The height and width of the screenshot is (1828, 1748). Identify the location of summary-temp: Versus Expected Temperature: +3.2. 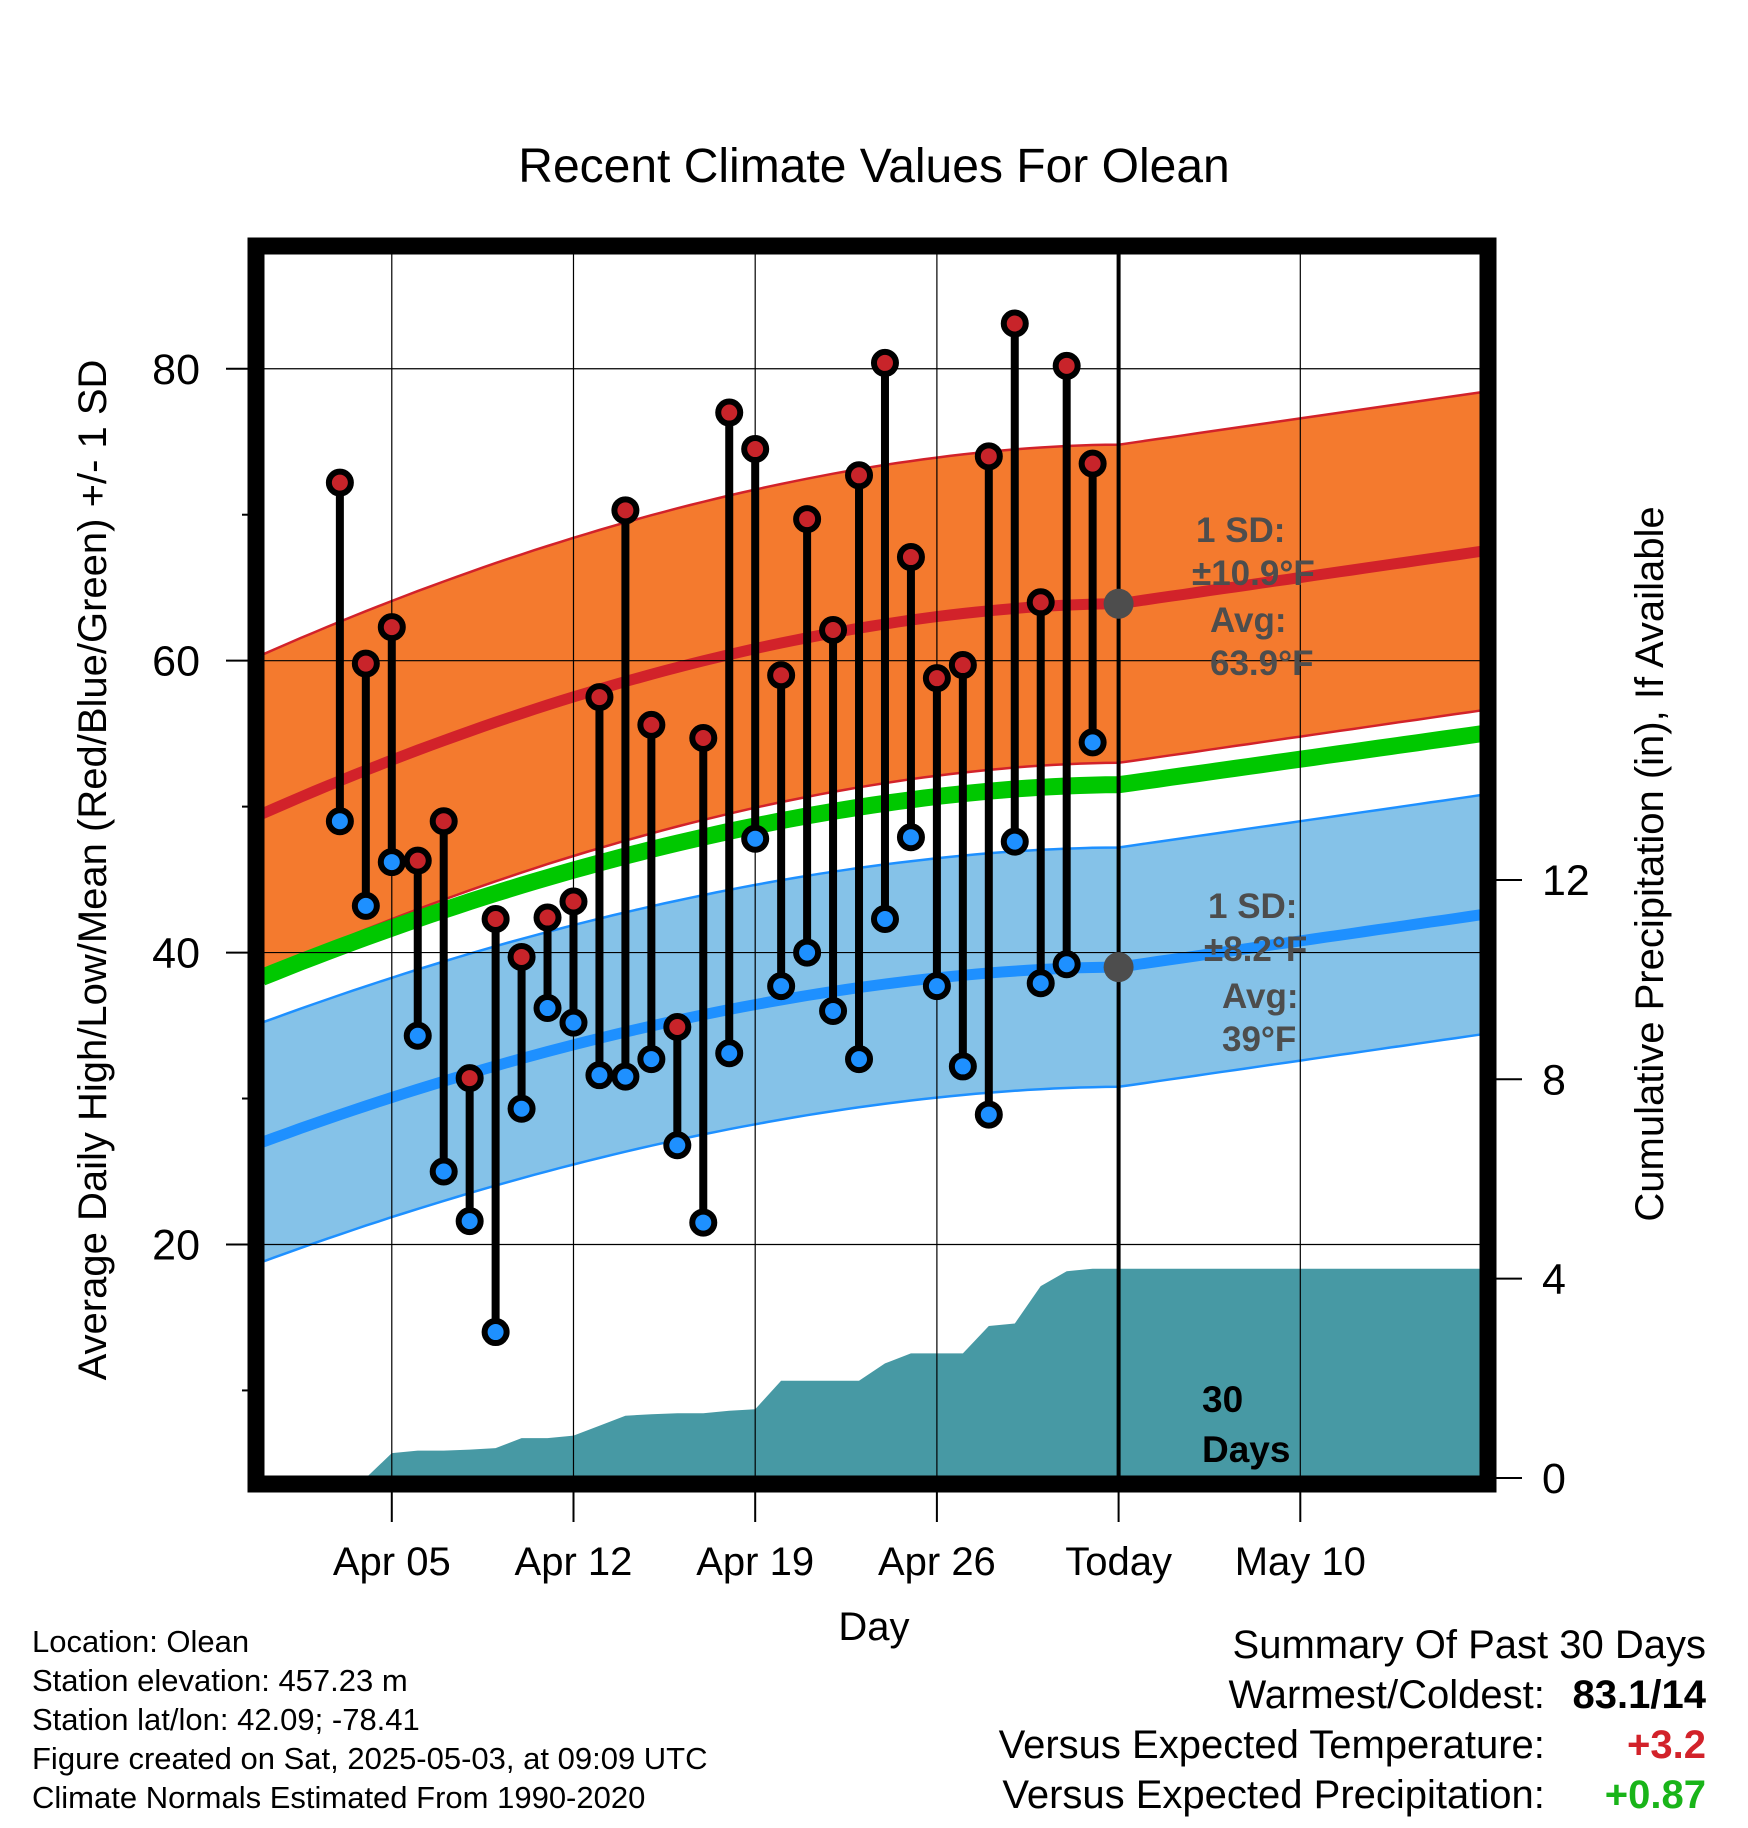
(1352, 1745).